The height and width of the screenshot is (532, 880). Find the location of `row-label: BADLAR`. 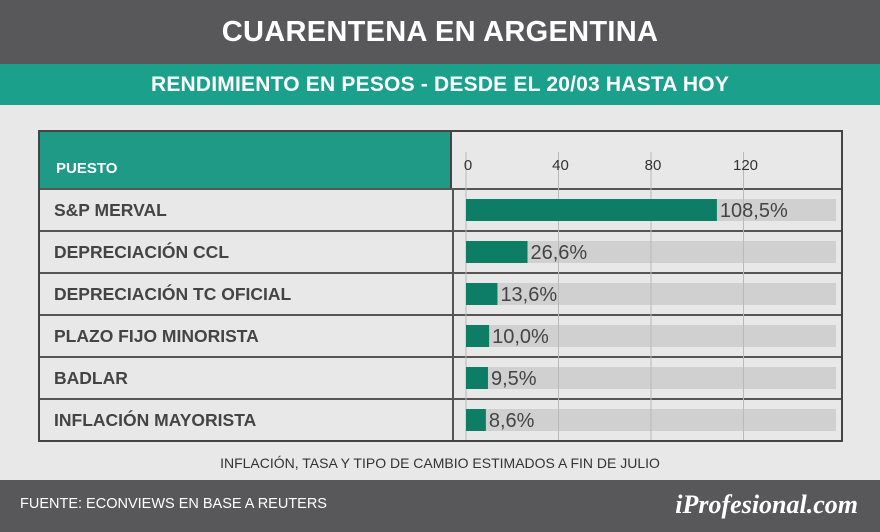

row-label: BADLAR is located at coordinates (91, 377).